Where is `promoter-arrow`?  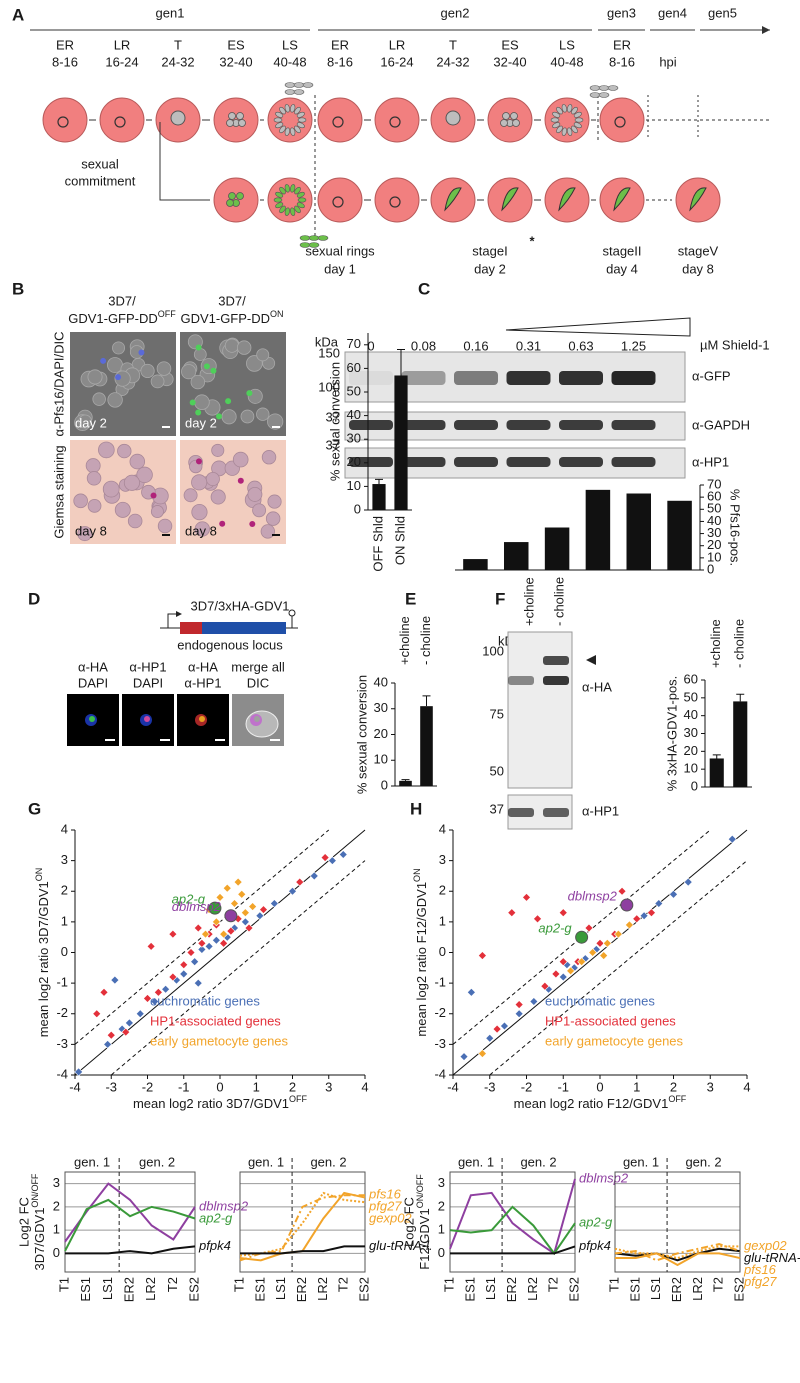 promoter-arrow is located at coordinates (173, 620).